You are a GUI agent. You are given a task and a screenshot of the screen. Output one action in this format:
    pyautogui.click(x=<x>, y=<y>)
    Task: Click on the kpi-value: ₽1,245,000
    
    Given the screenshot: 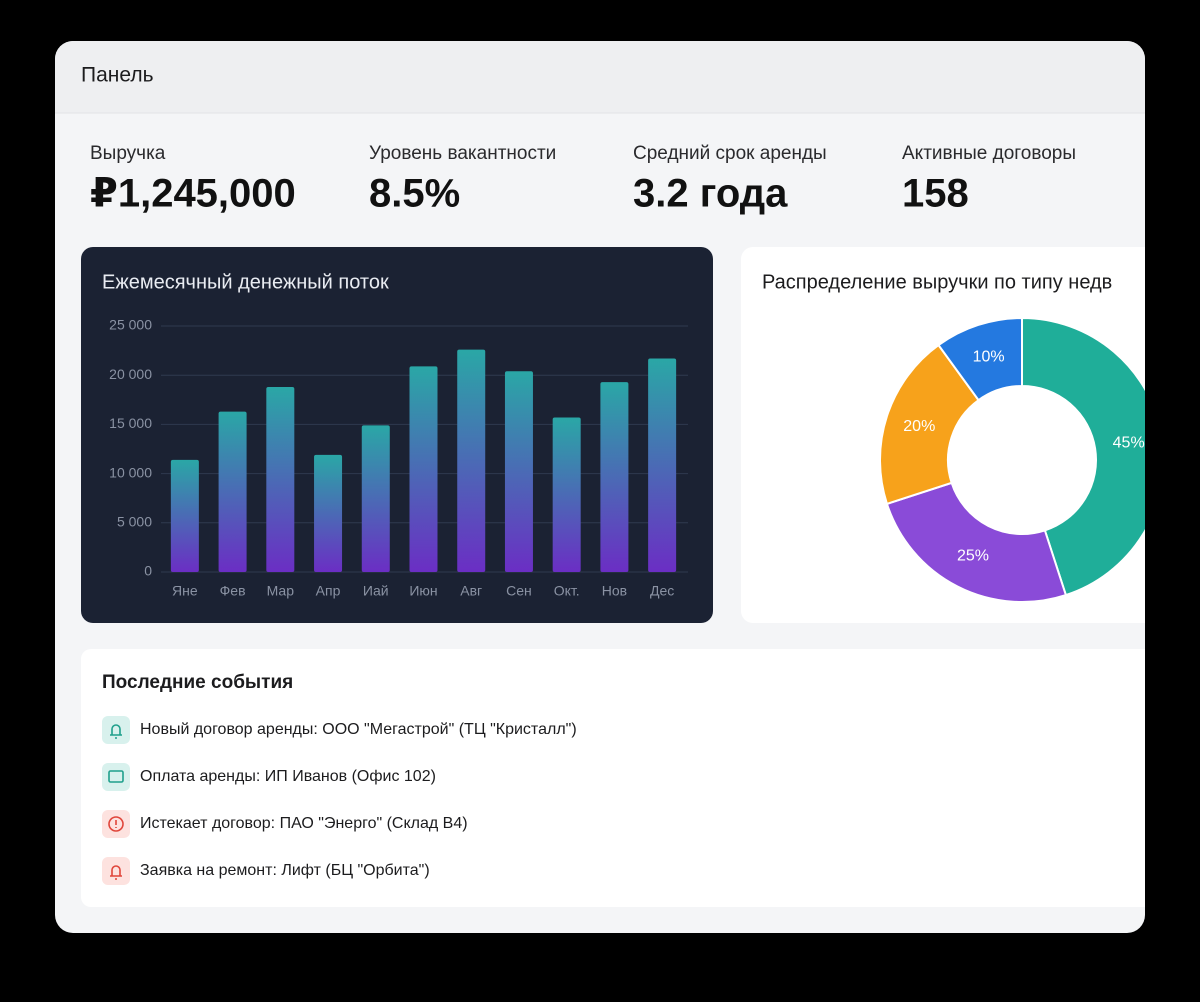 What is the action you would take?
    pyautogui.click(x=193, y=194)
    